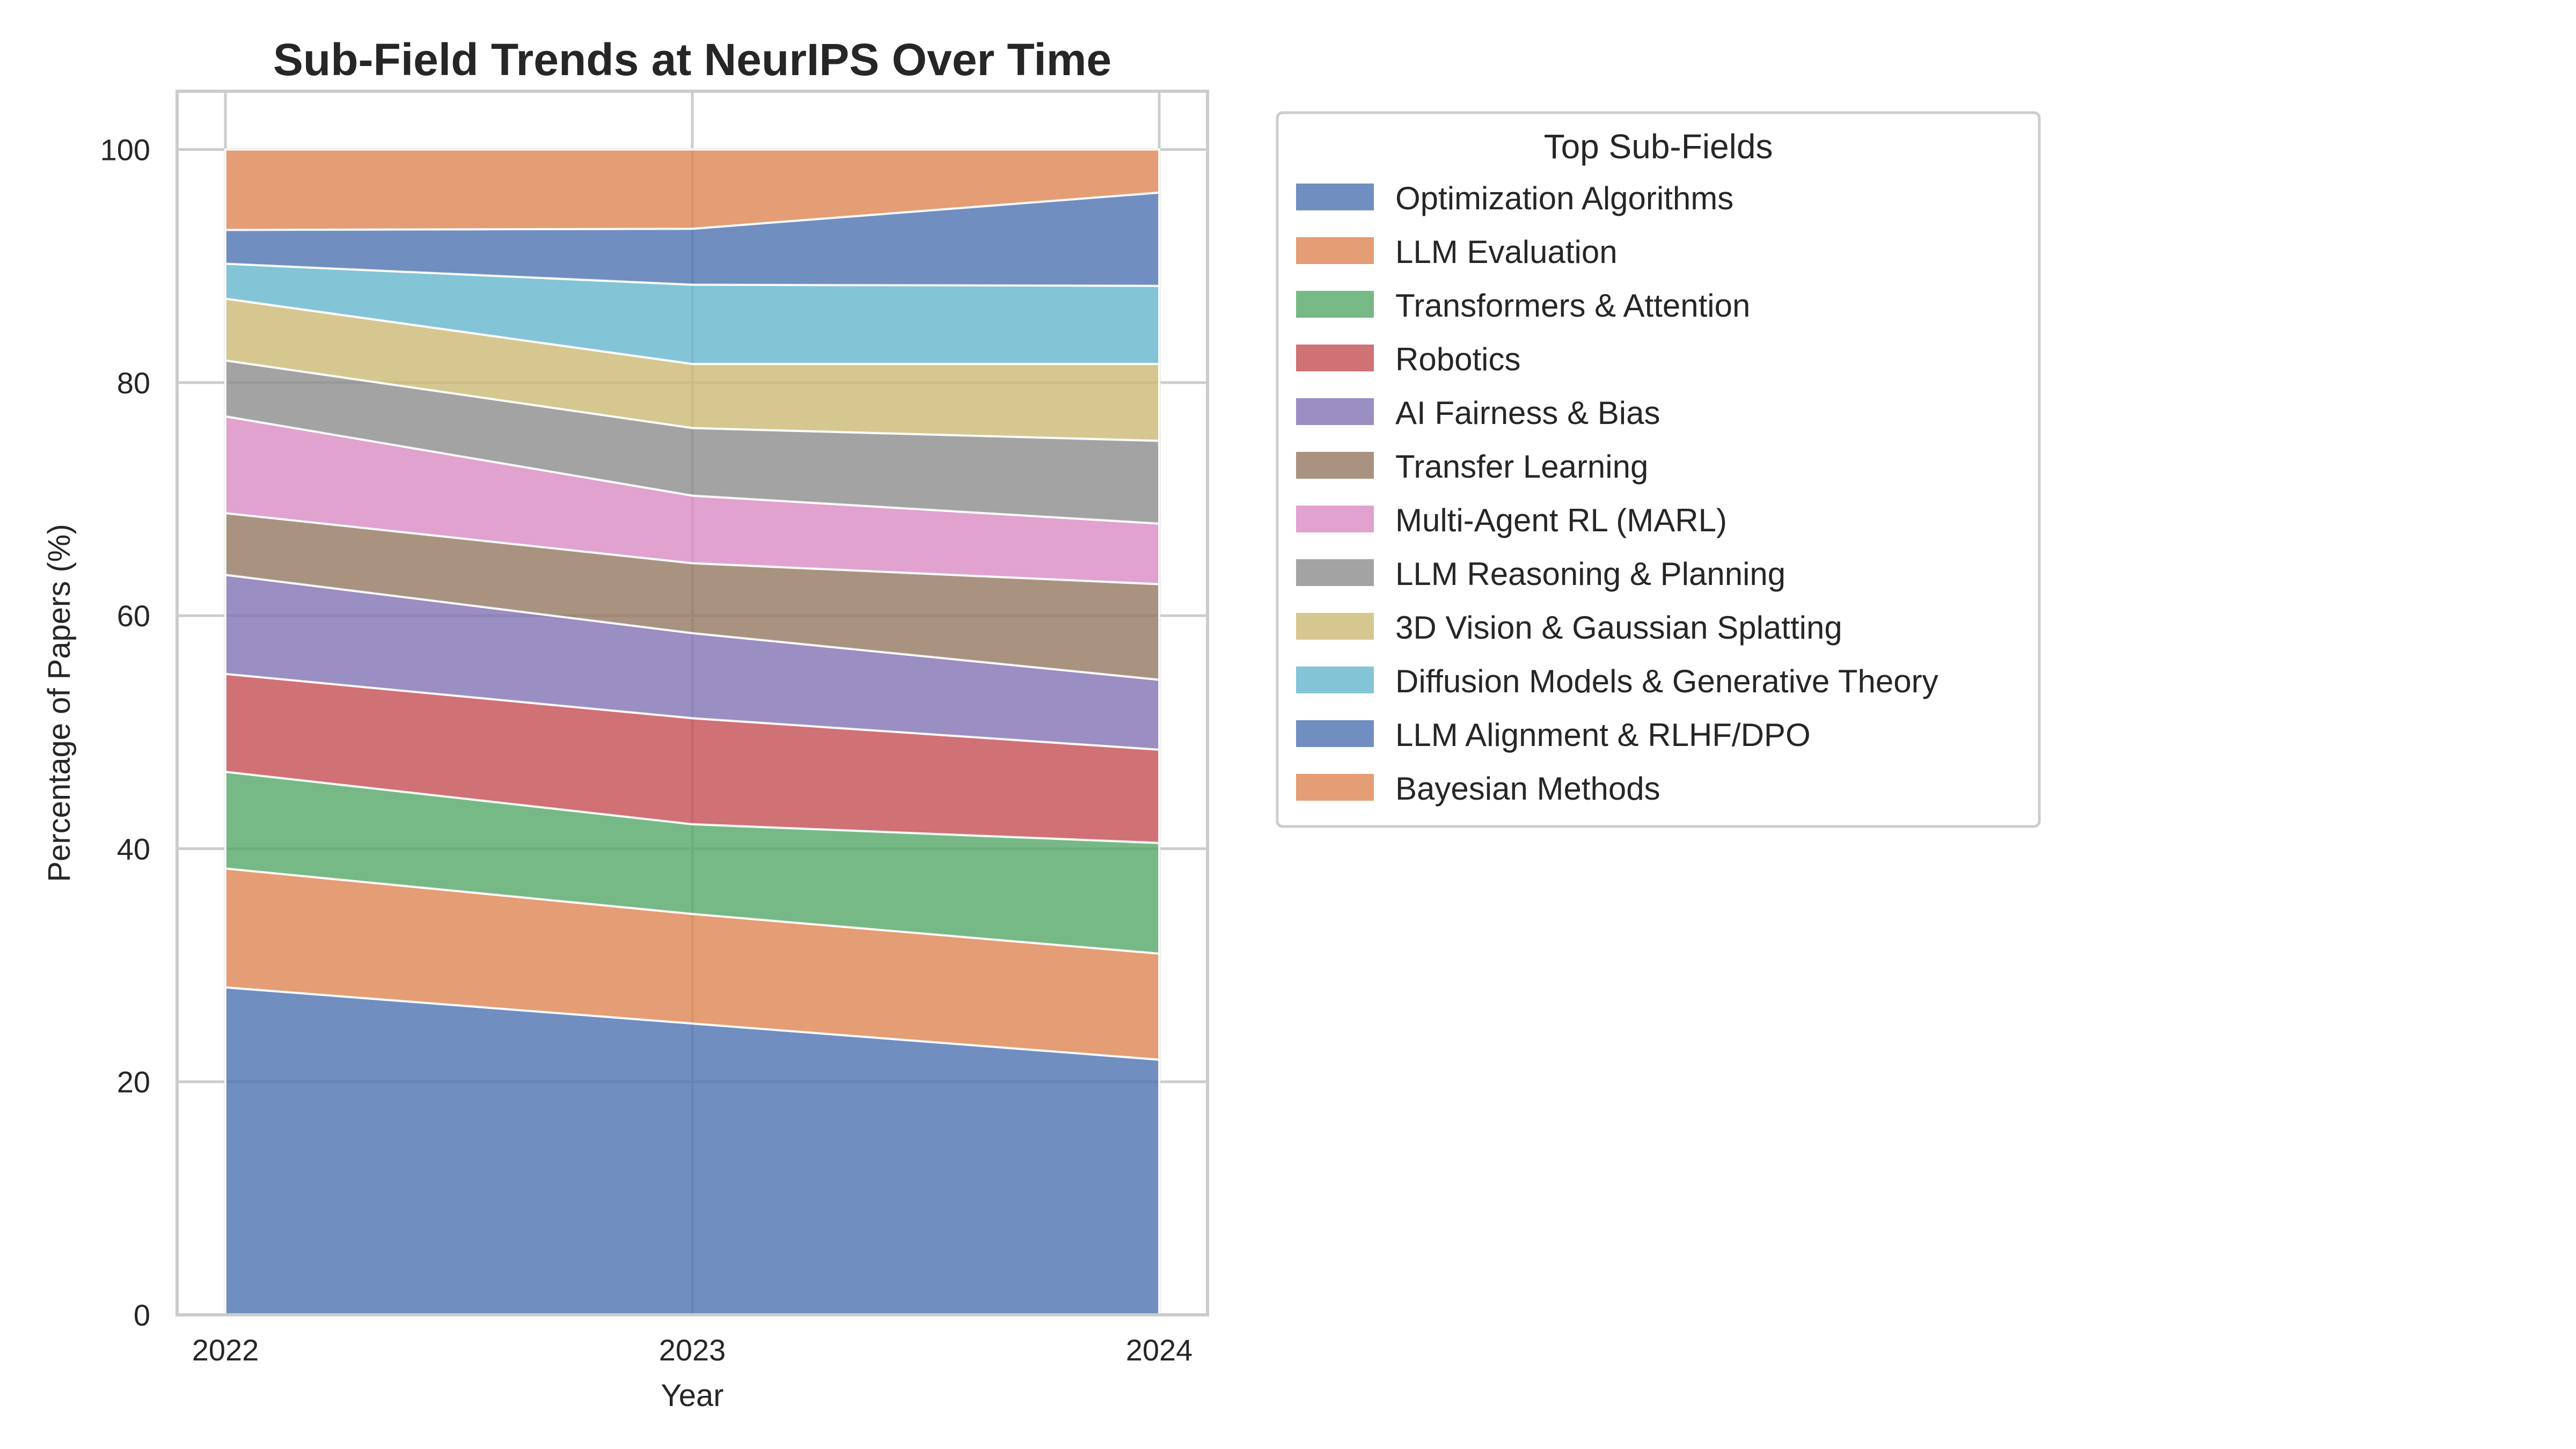 The image size is (2576, 1449). Describe the element at coordinates (1506, 252) in the screenshot. I see `legend-label: LLM Evaluation` at that location.